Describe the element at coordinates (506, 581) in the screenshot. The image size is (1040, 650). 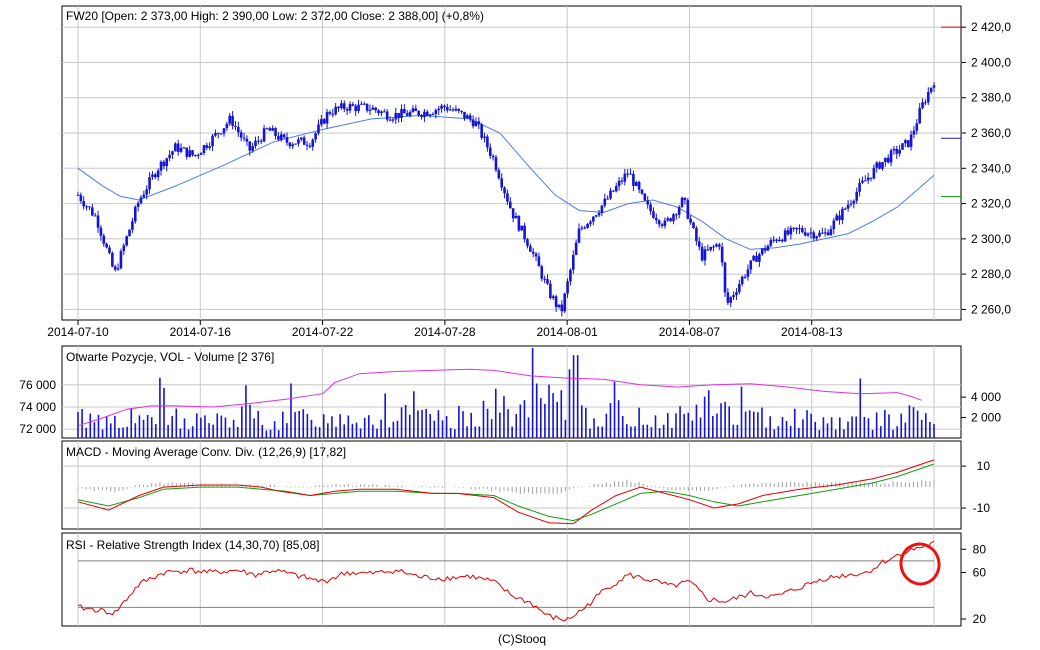
I see `rsi-line` at that location.